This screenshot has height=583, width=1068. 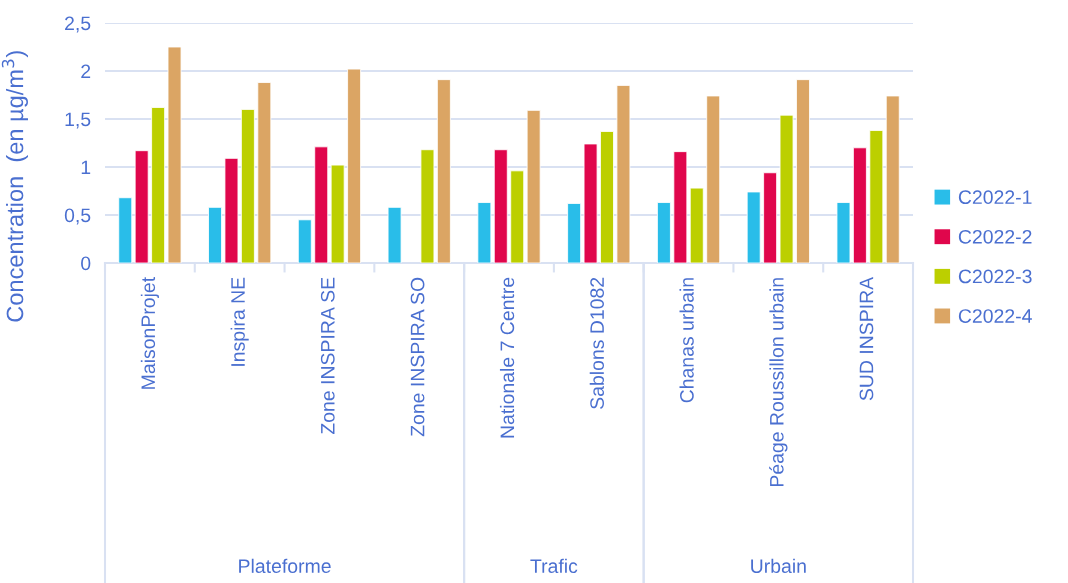 I want to click on y-tick-label: 0,5, so click(x=77, y=216).